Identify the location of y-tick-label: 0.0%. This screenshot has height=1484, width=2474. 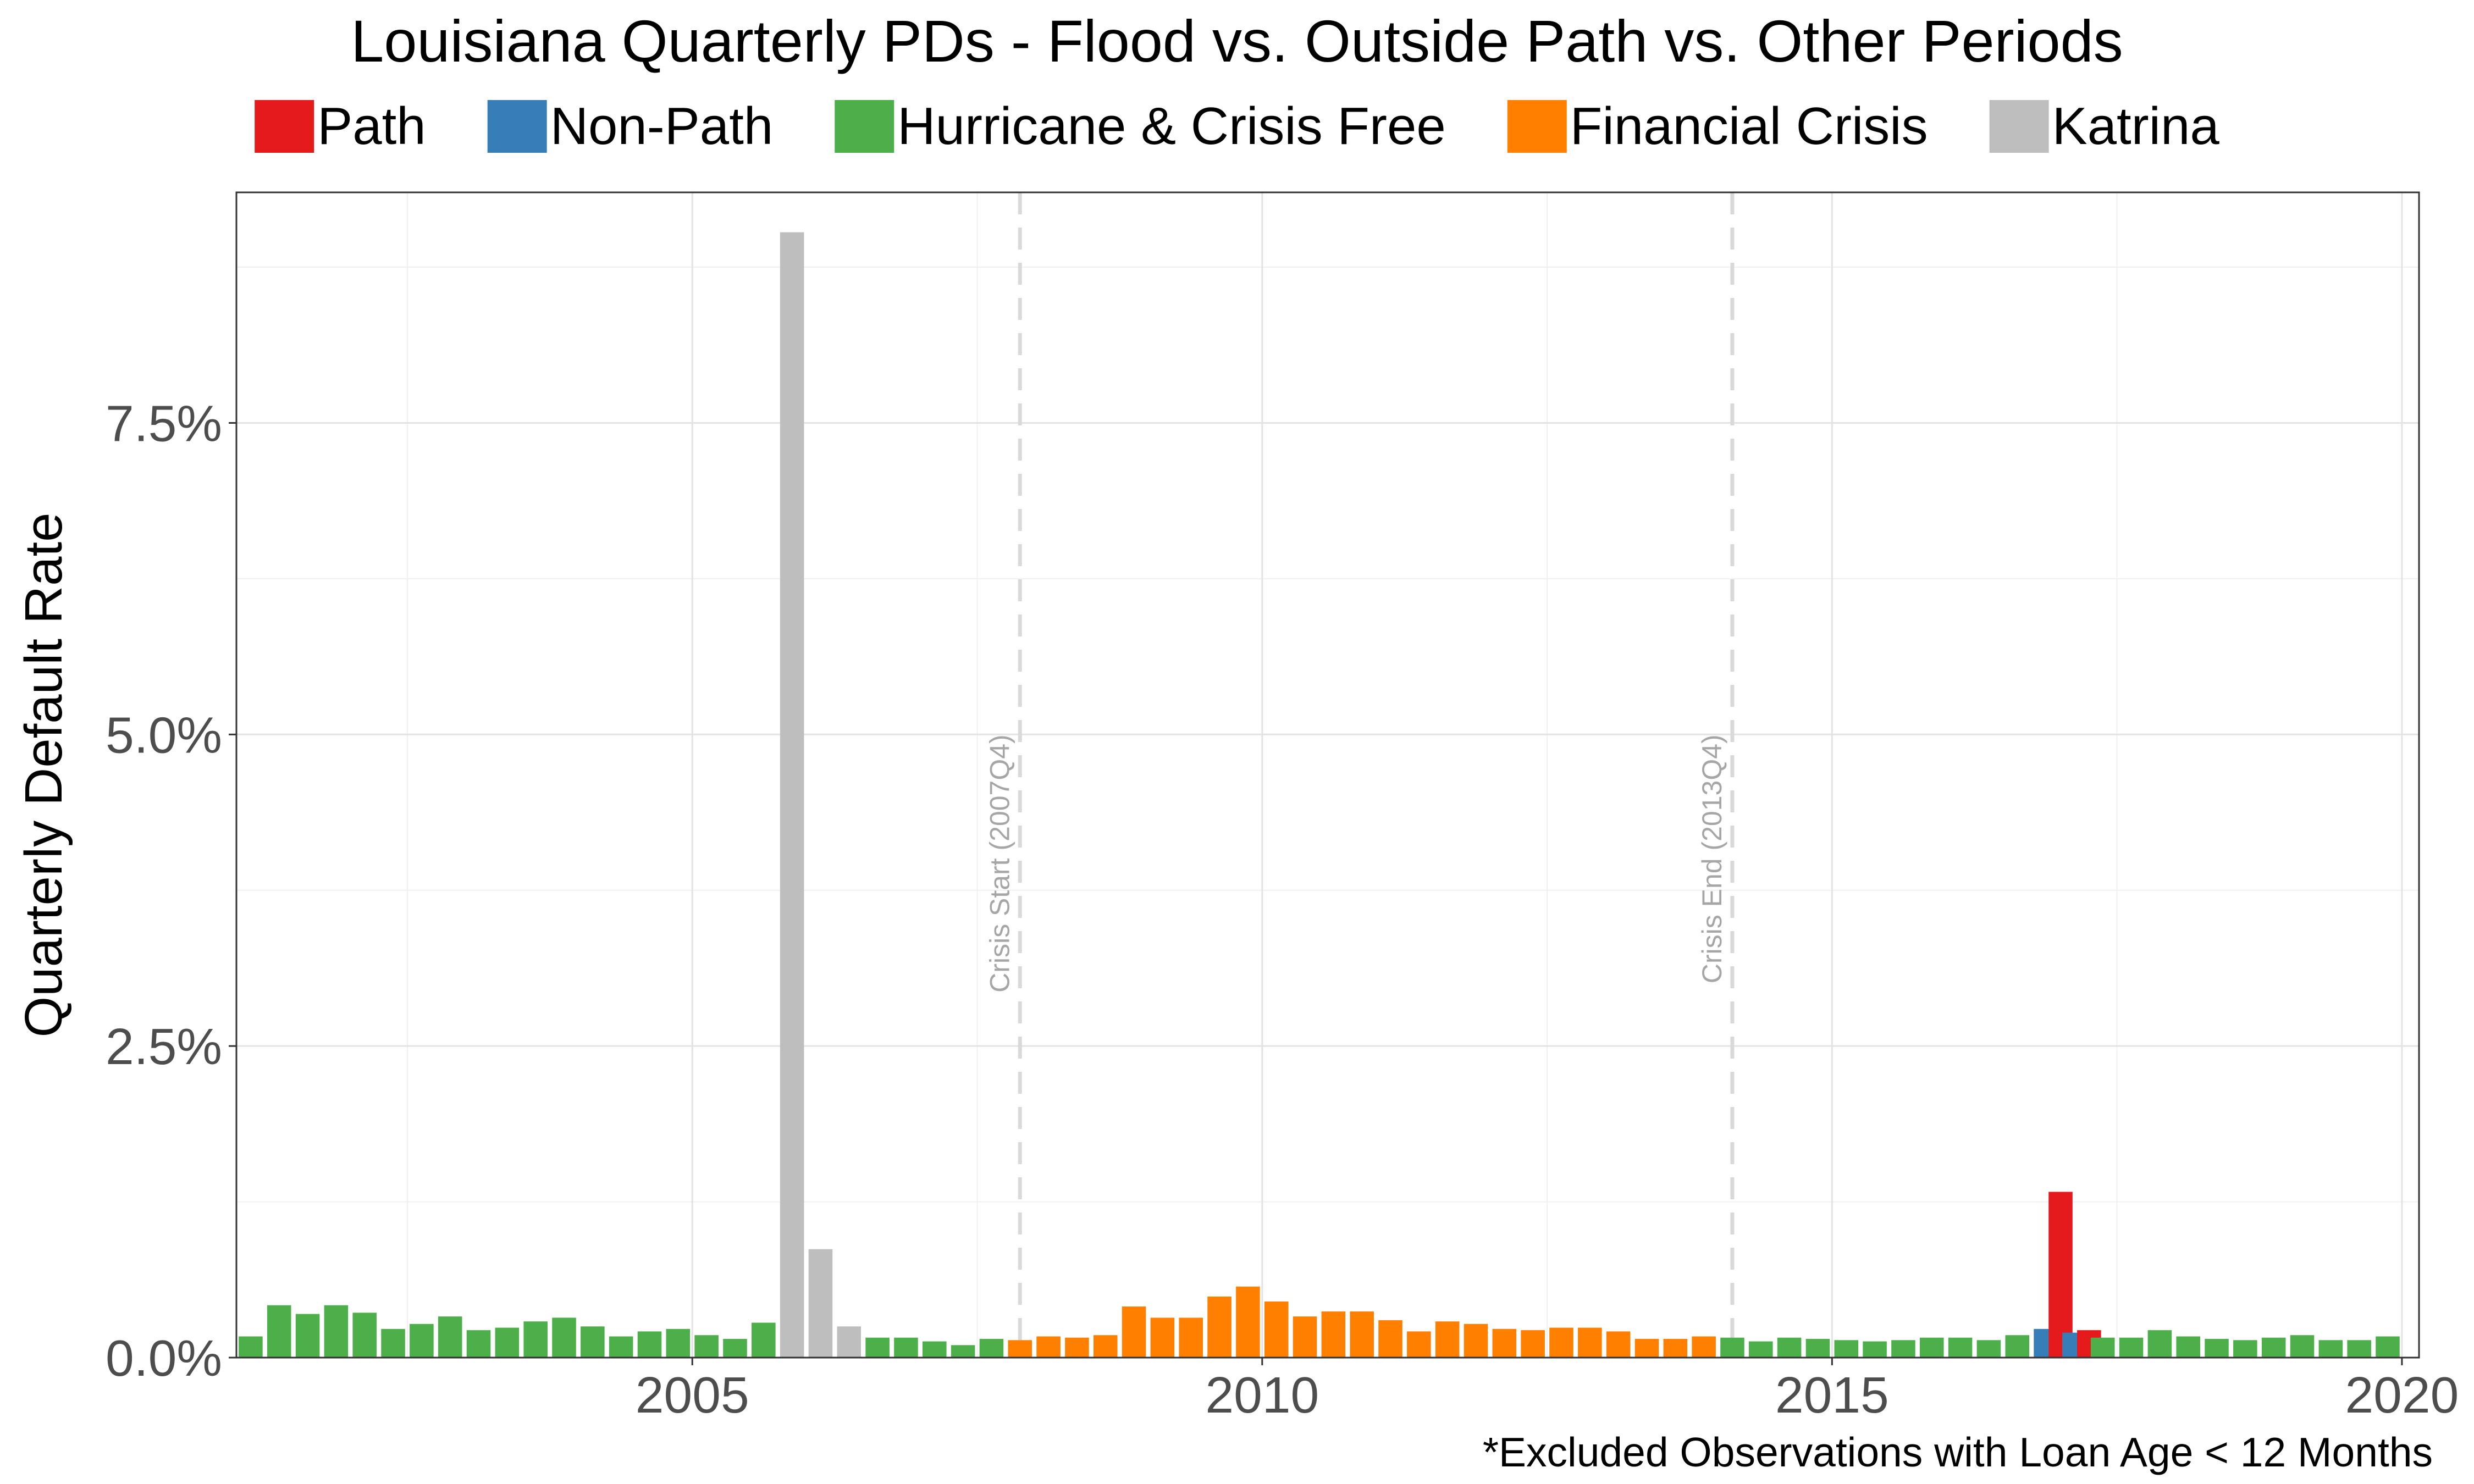
(164, 1358).